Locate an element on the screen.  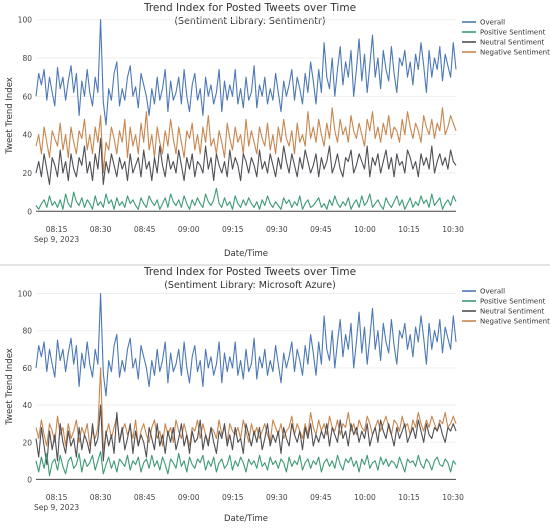
chart-subtitle: (Sentiment Library: Microsoft Azure) is located at coordinates (250, 285).